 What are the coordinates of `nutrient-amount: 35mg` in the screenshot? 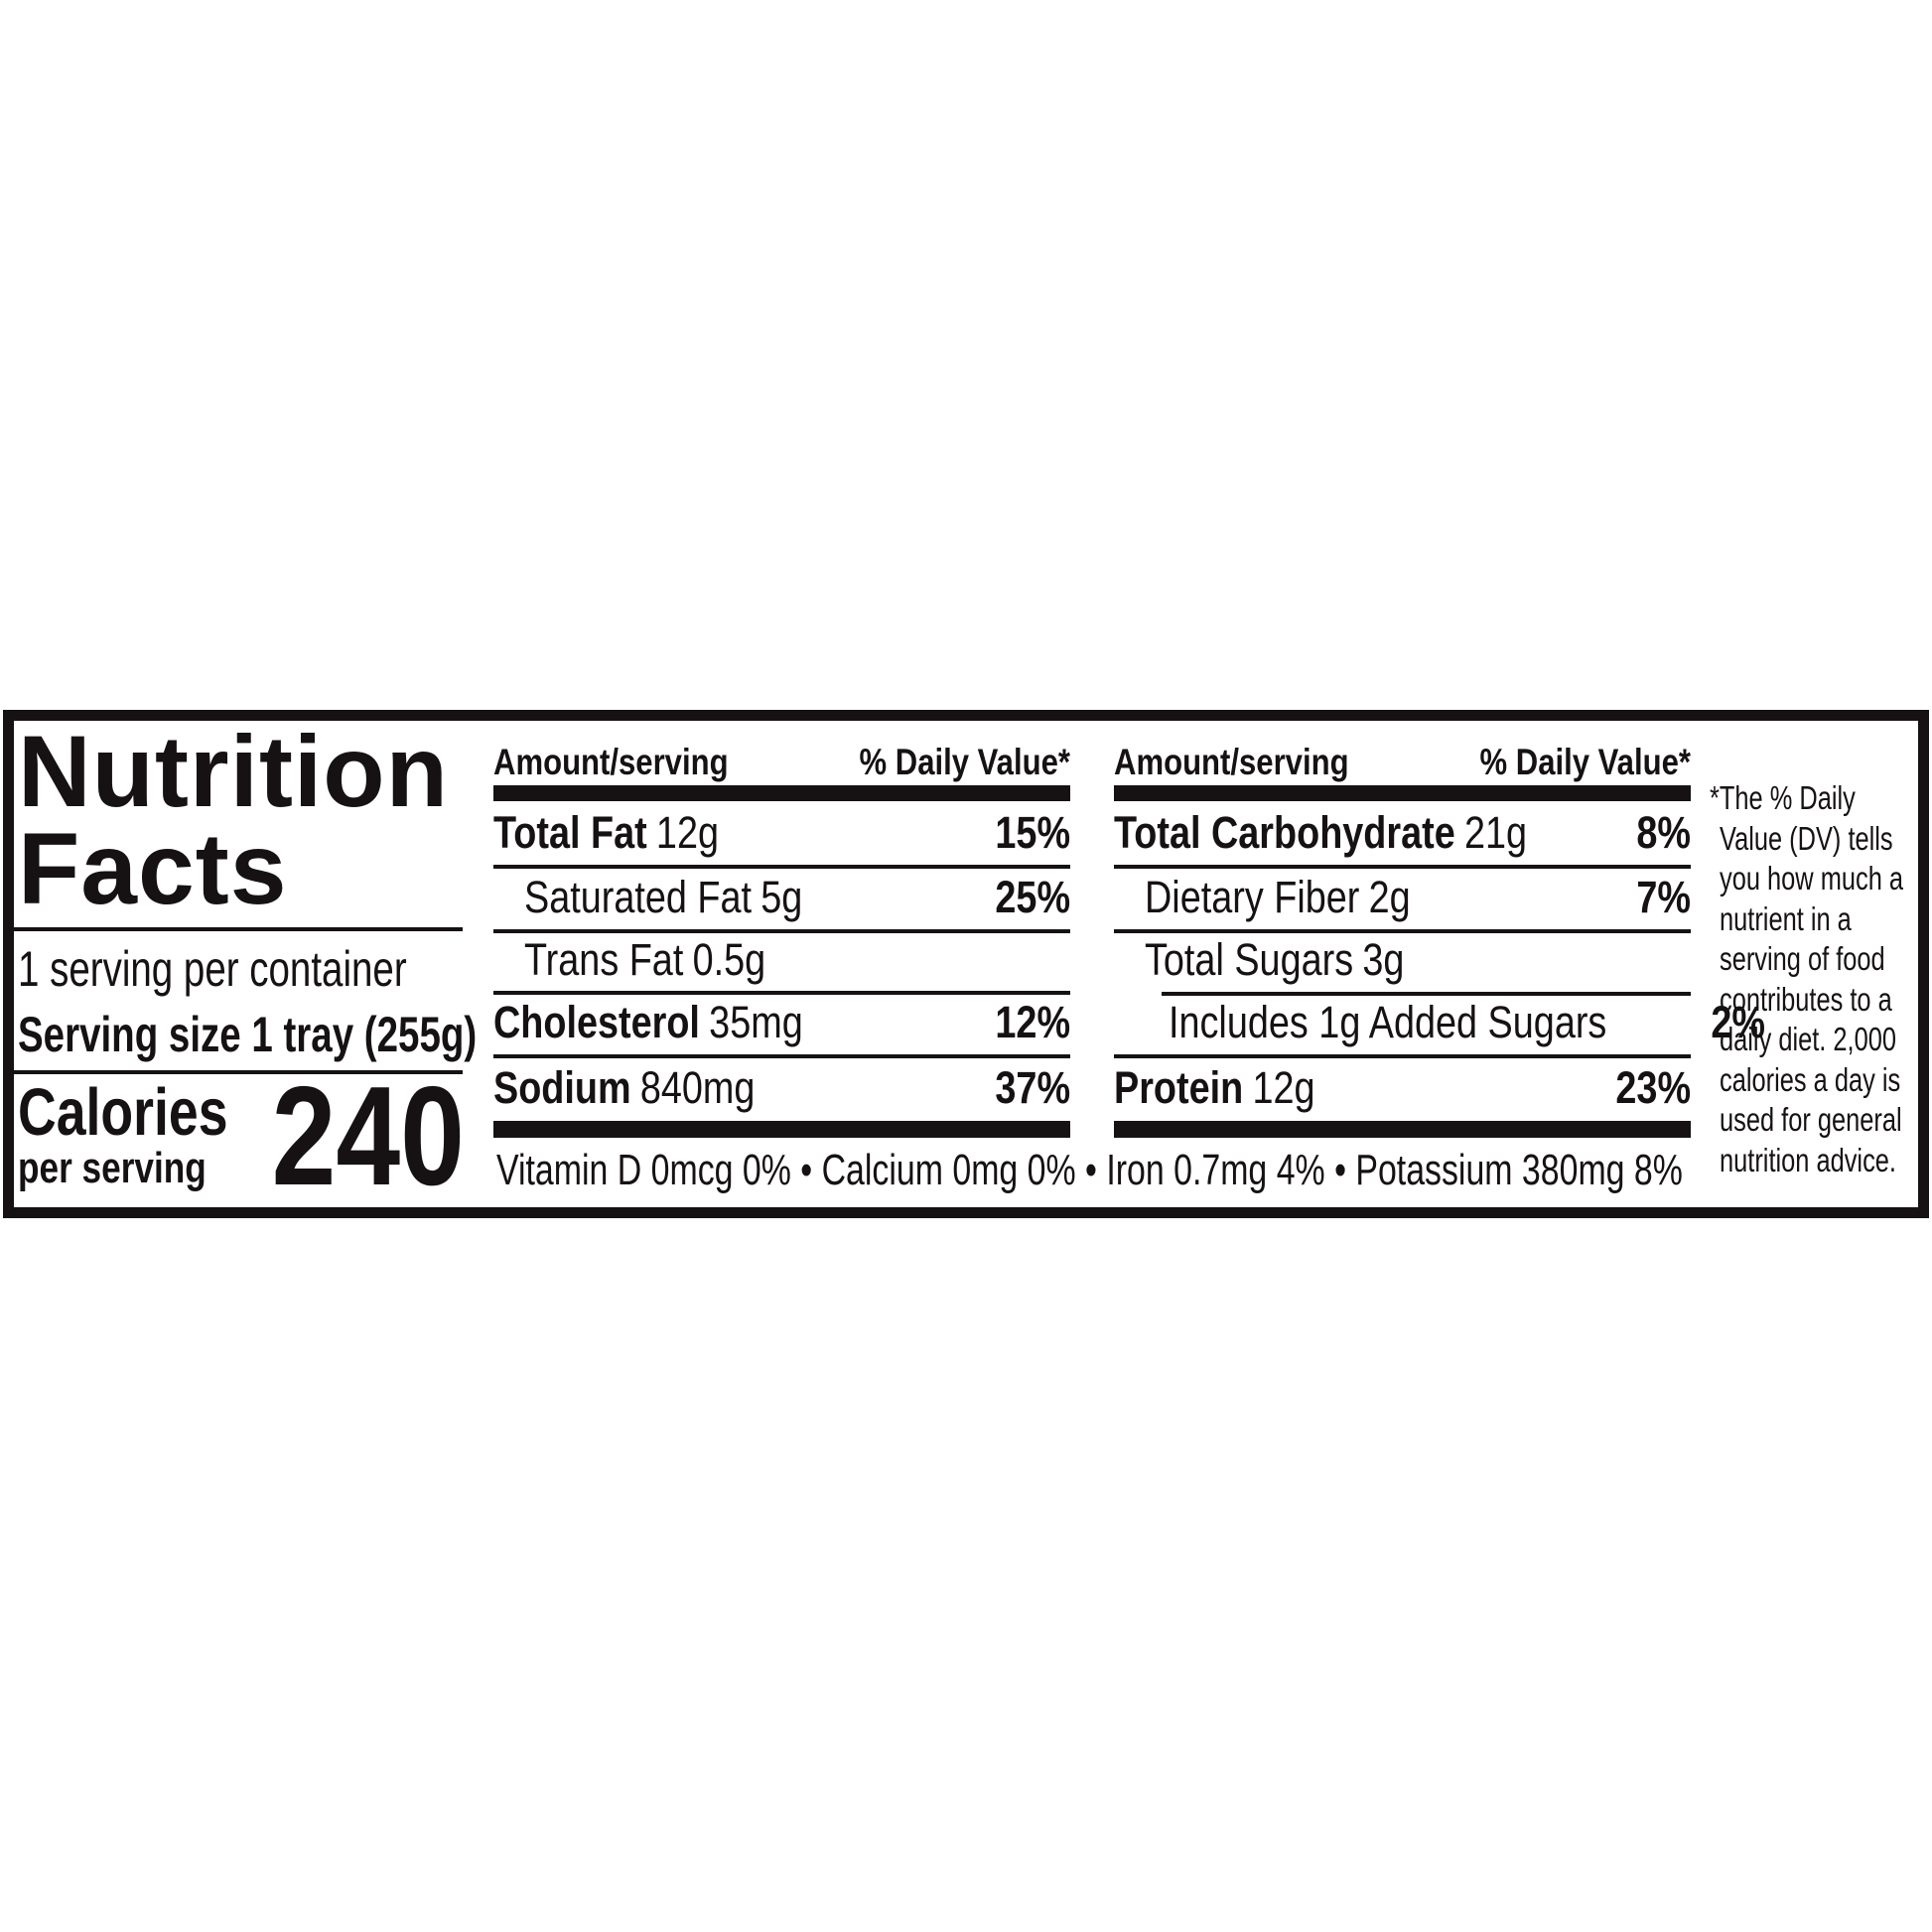 It's located at (756, 1022).